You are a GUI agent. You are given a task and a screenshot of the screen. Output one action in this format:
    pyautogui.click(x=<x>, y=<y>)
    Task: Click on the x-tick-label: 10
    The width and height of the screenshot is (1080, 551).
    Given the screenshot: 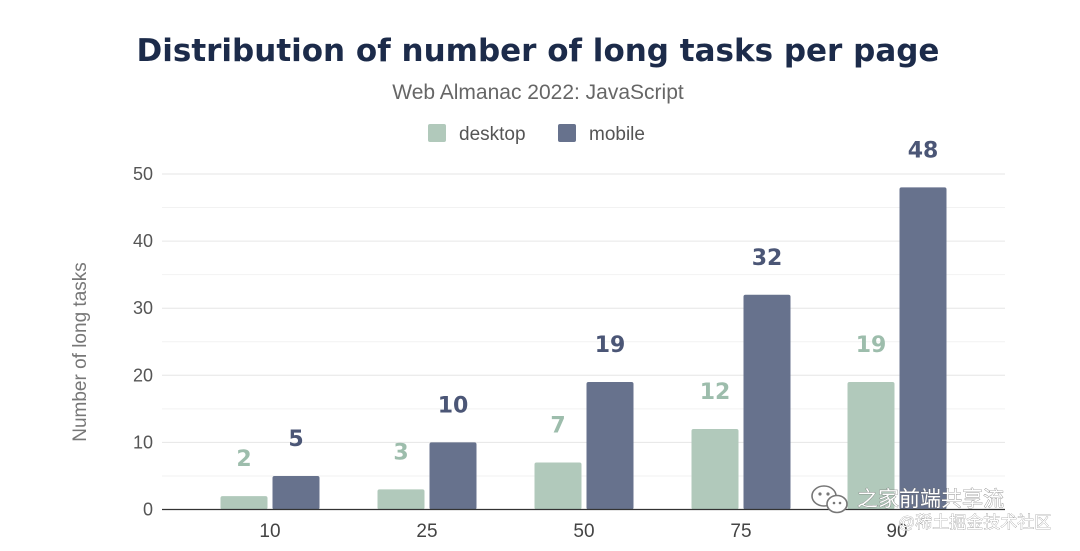 What is the action you would take?
    pyautogui.click(x=269, y=531)
    